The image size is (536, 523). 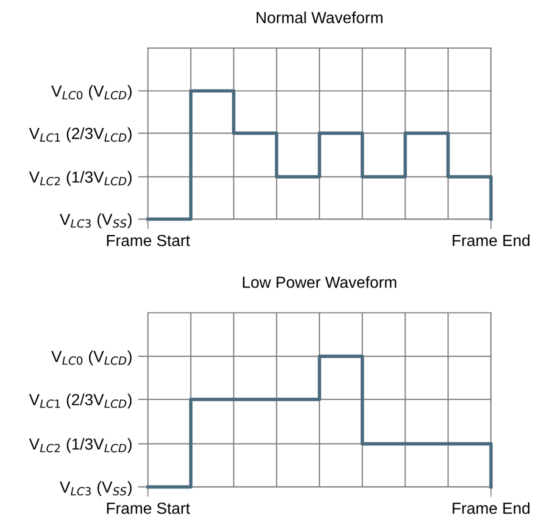 I want to click on chart-title: Normal Waveform, so click(x=319, y=18).